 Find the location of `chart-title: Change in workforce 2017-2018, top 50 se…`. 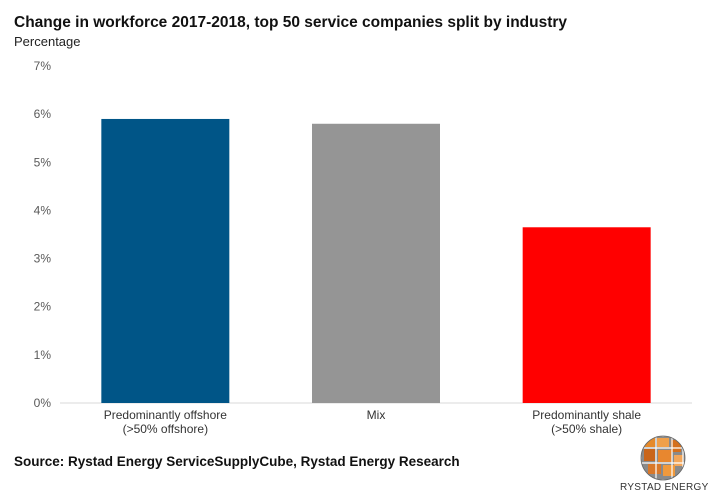

chart-title: Change in workforce 2017-2018, top 50 se… is located at coordinates (291, 22).